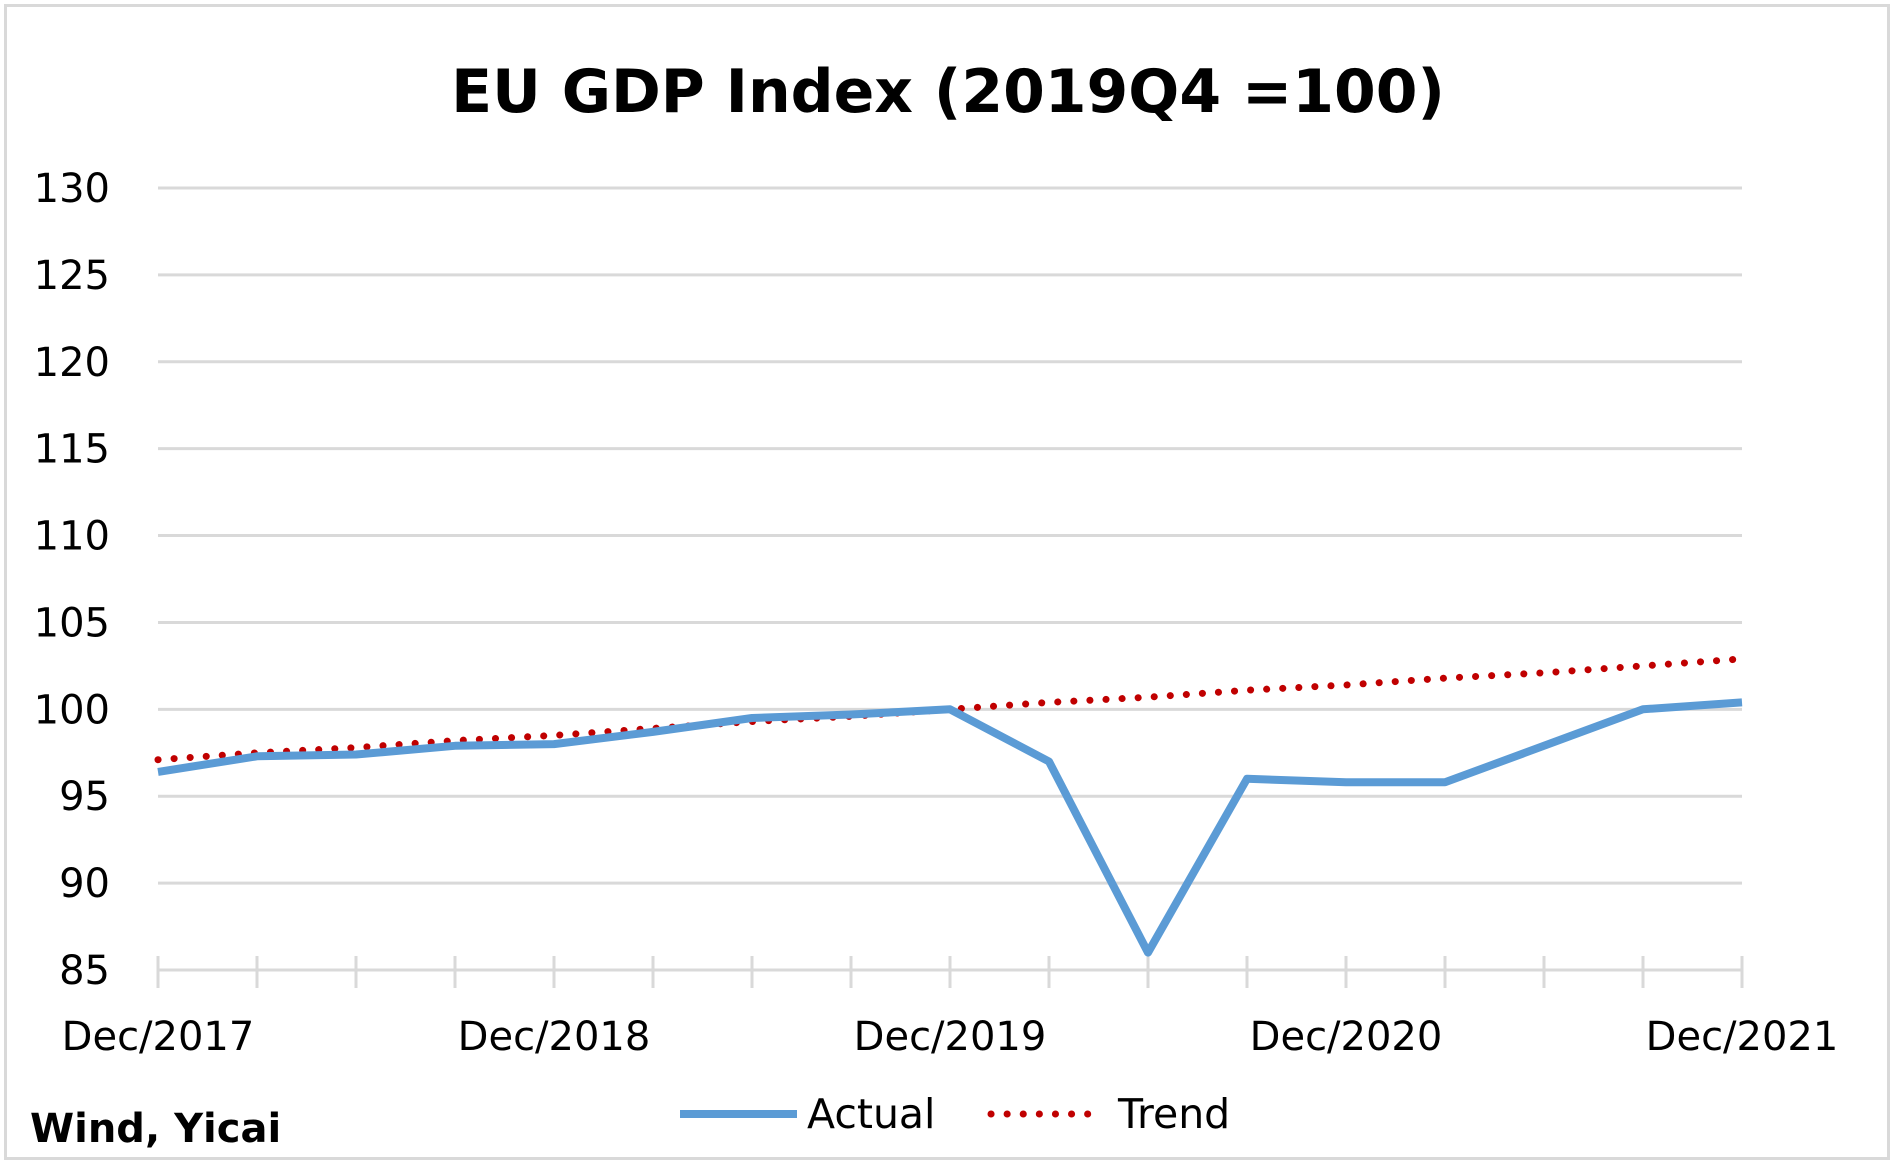 The image size is (1897, 1168). What do you see at coordinates (948, 92) in the screenshot?
I see `chart-title: EU GDP Index (2019Q4 =100)` at bounding box center [948, 92].